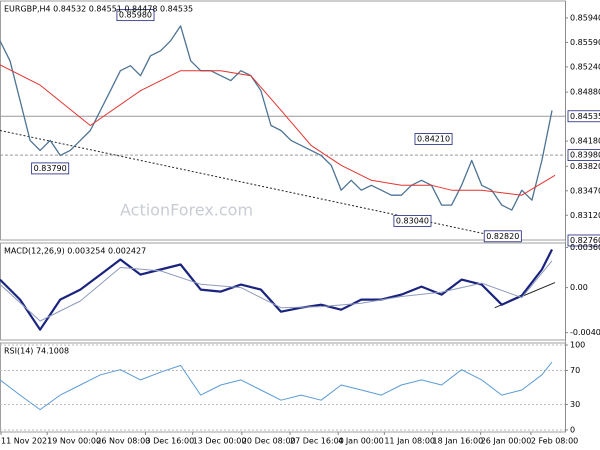  Describe the element at coordinates (585, 66) in the screenshot. I see `y-tick-label: 0.85240` at that location.